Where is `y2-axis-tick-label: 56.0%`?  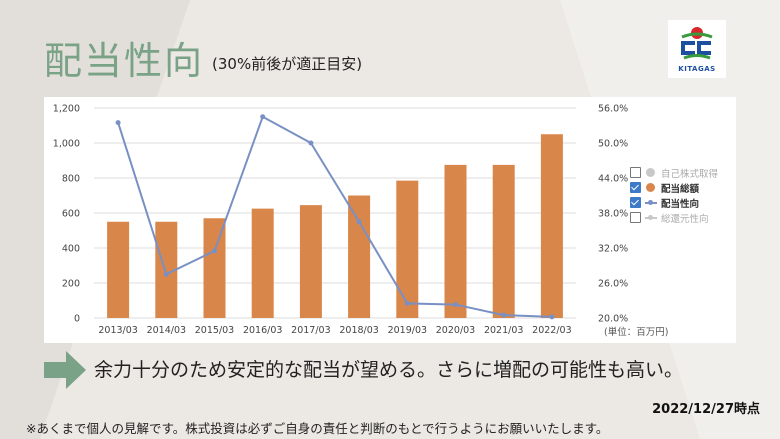
y2-axis-tick-label: 56.0% is located at coordinates (613, 109).